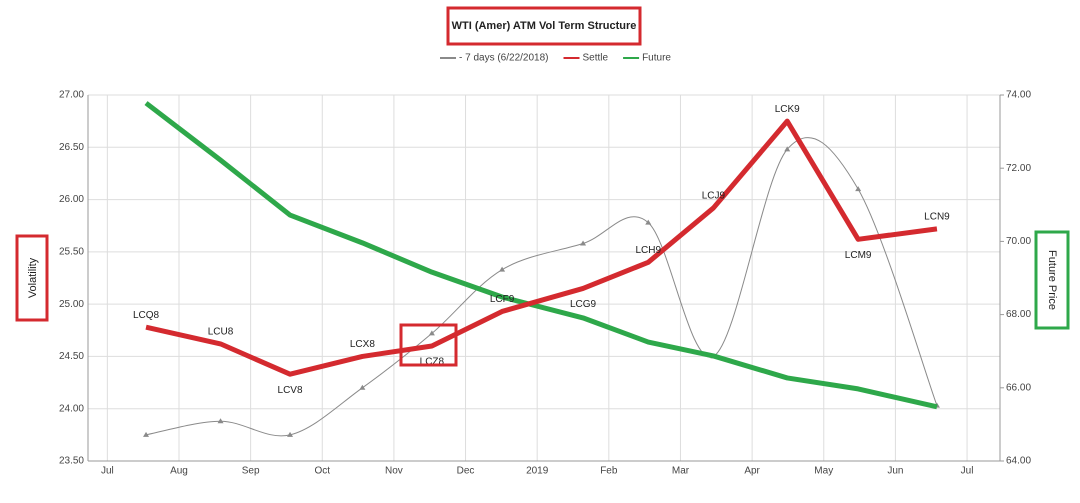 The image size is (1080, 503). I want to click on x-tick-label: Dec, so click(466, 471).